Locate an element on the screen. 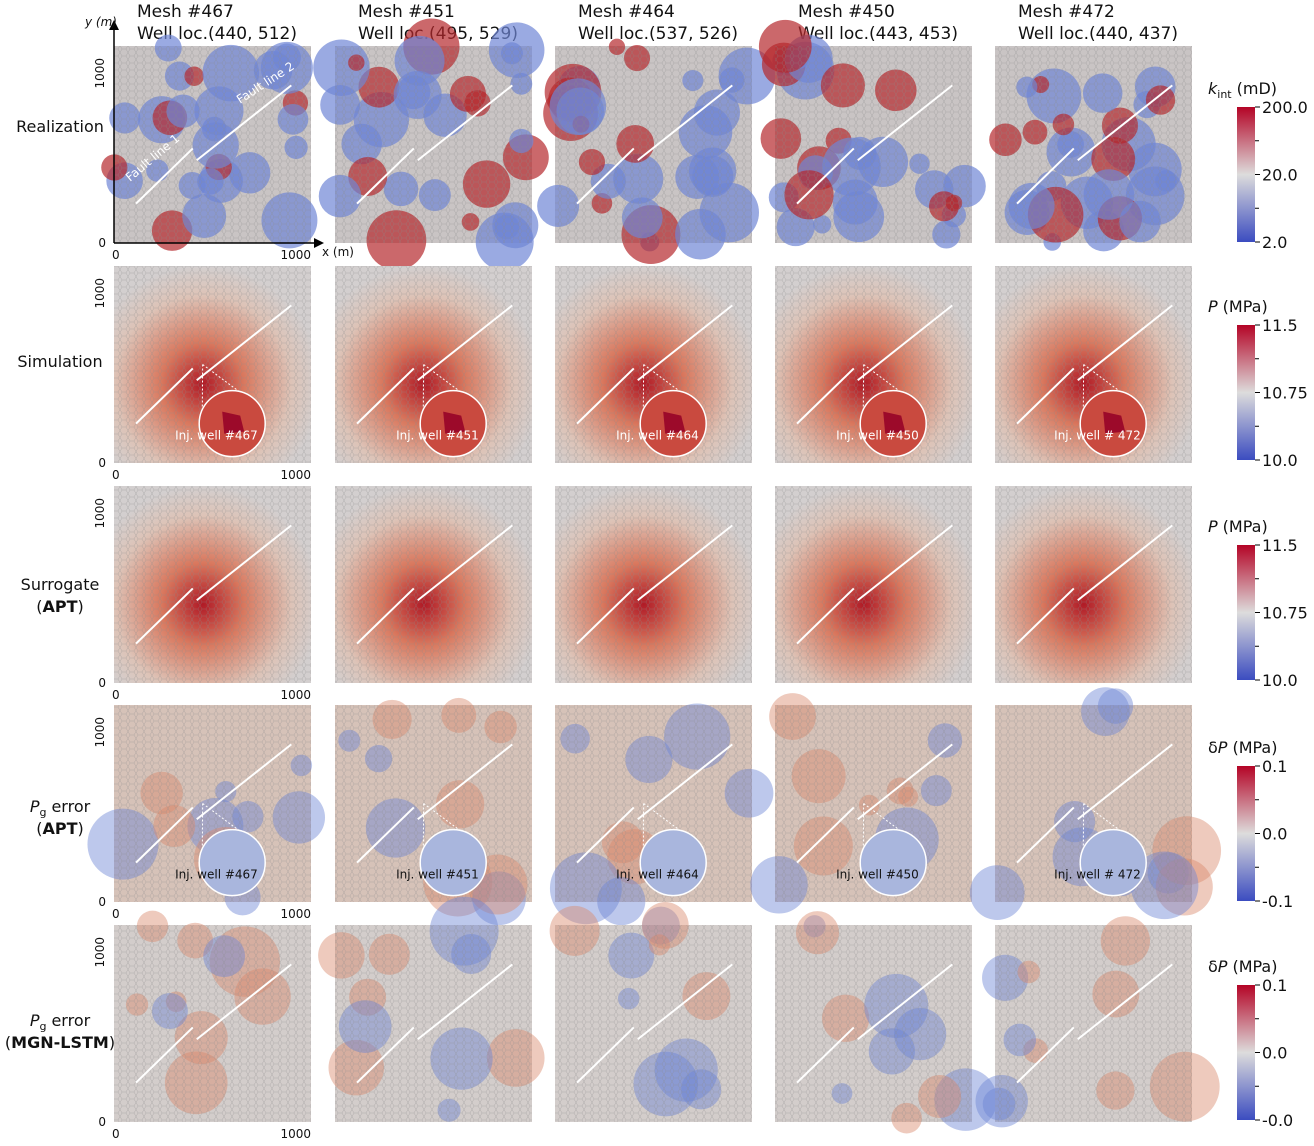  well-location: Well loc.(537, 526) is located at coordinates (658, 34).